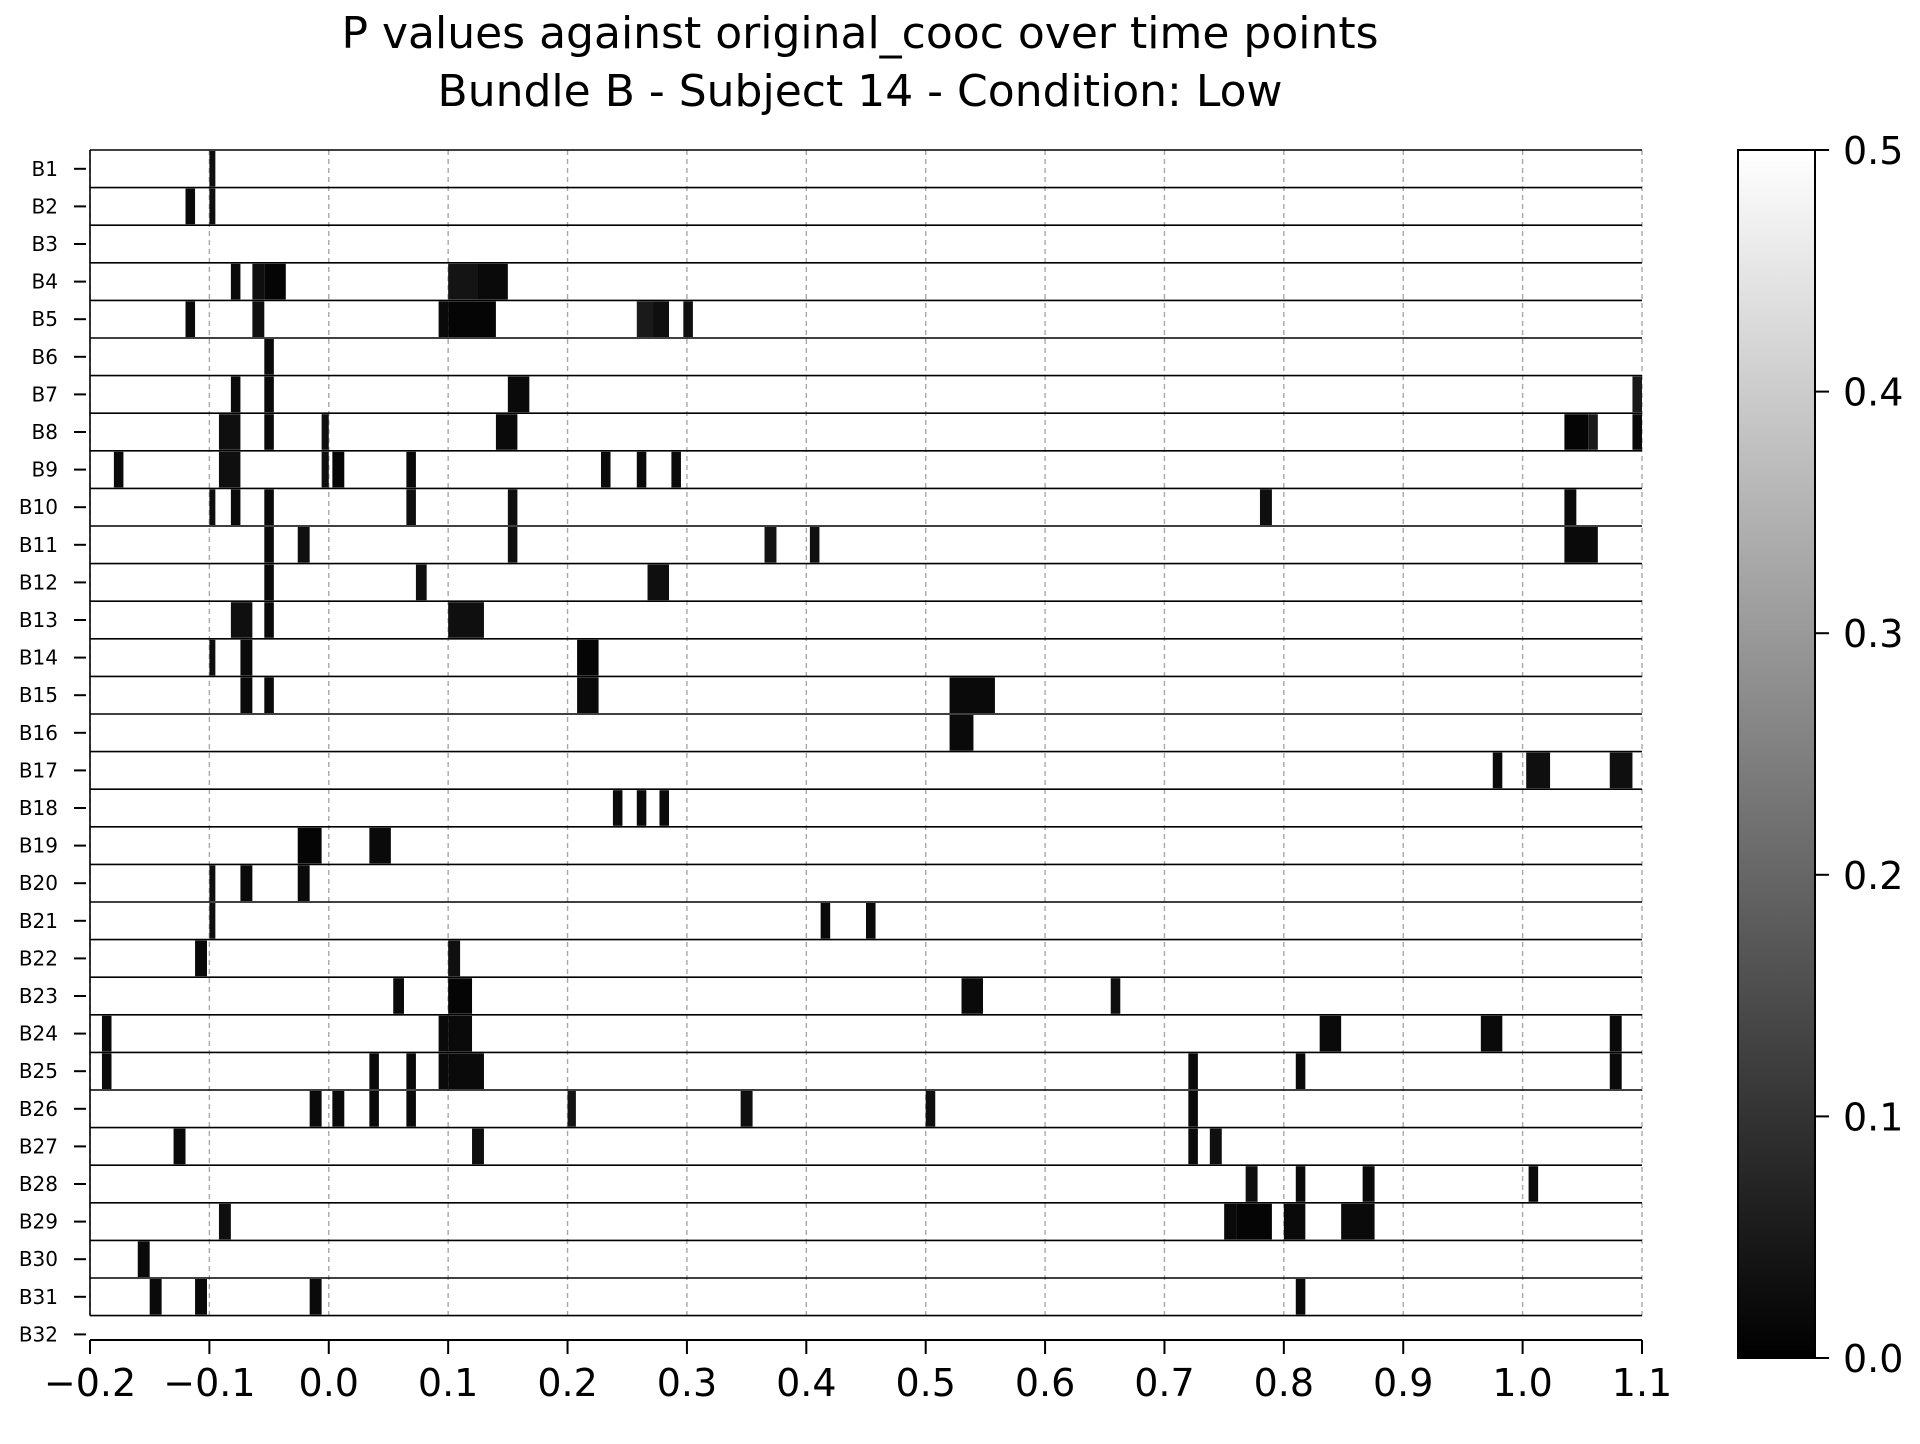 This screenshot has height=1444, width=1920. Describe the element at coordinates (1164, 1383) in the screenshot. I see `x-tick-label: 0.7` at that location.